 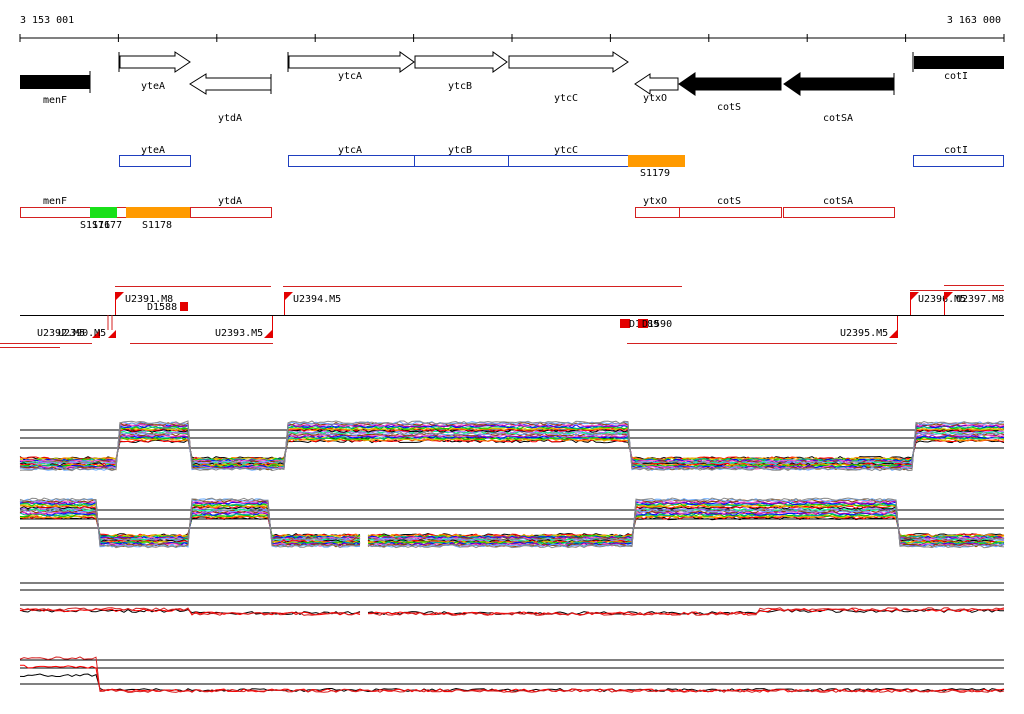 What do you see at coordinates (158, 219) in the screenshot?
I see `minus-segment-S1178: S1178` at bounding box center [158, 219].